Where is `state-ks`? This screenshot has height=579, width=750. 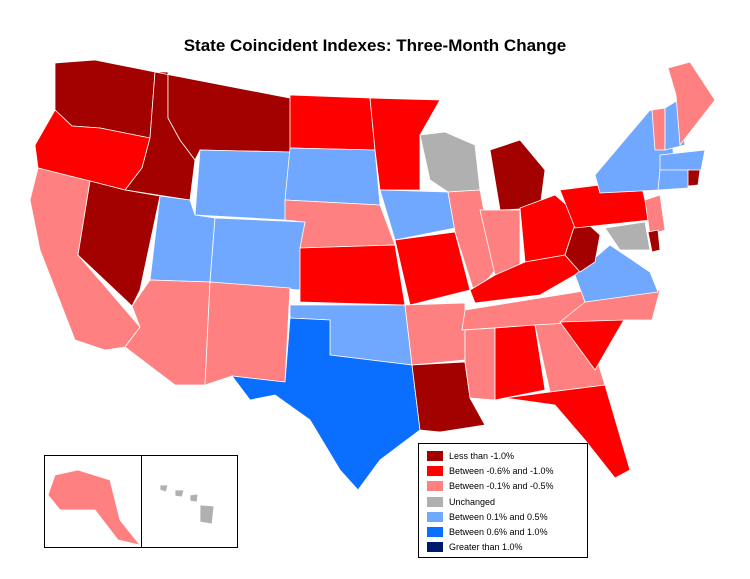 state-ks is located at coordinates (352, 275).